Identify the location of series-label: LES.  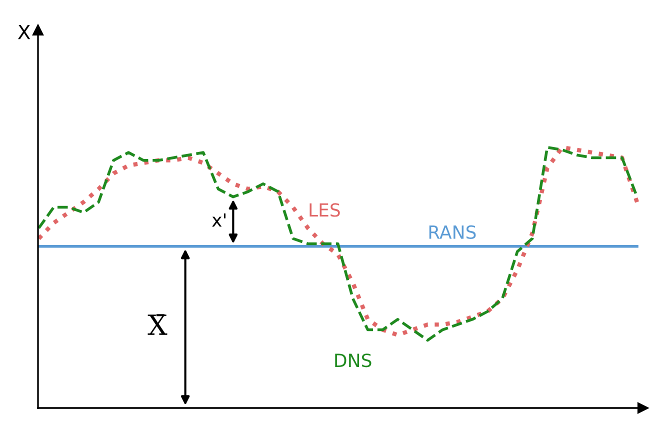
(325, 210).